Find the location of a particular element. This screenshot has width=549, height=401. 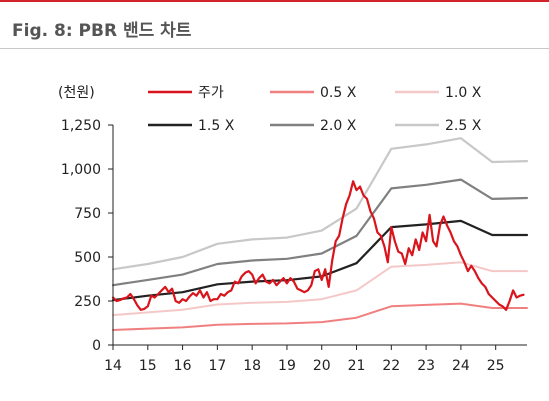

x-tick-label: 17 is located at coordinates (217, 366).